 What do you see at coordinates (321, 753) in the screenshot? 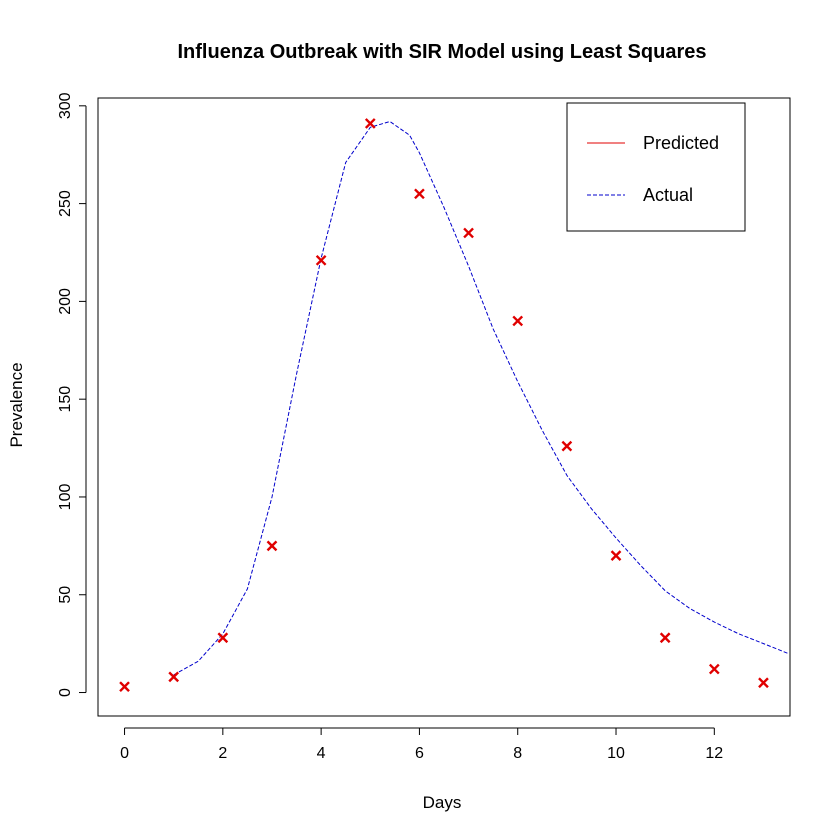
I see `x-tick-label: 4` at bounding box center [321, 753].